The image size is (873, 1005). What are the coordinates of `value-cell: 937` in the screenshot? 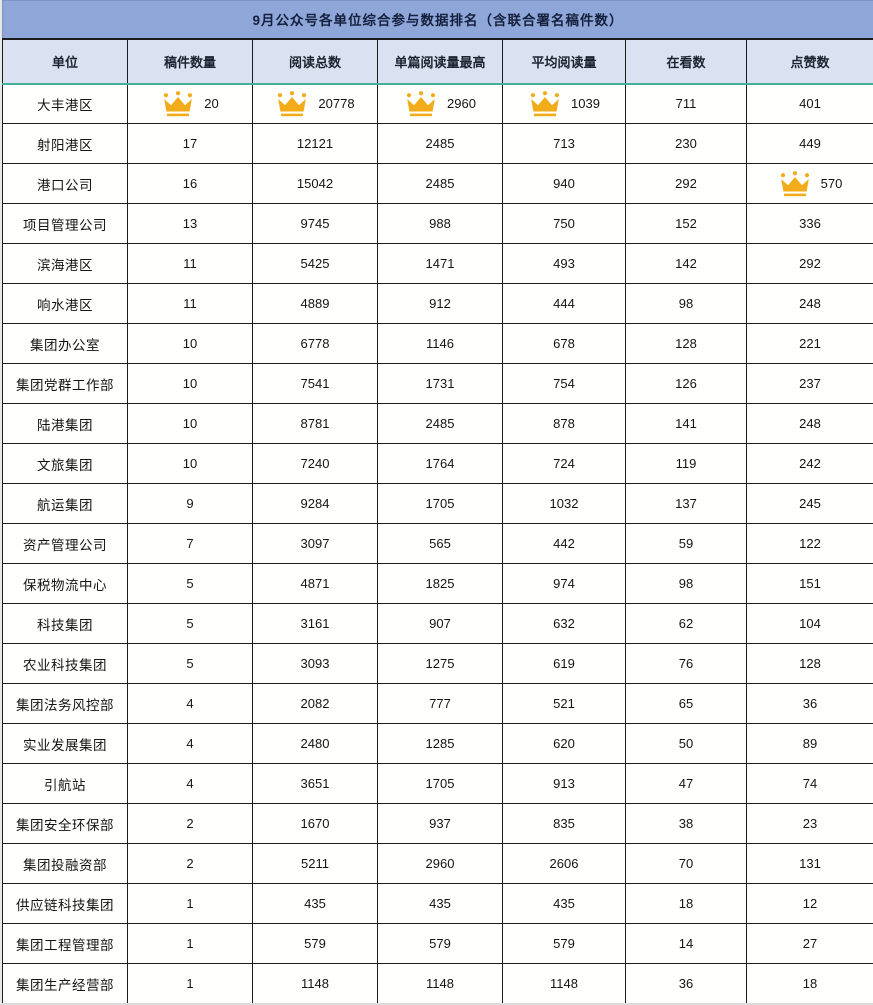 It's located at (440, 823).